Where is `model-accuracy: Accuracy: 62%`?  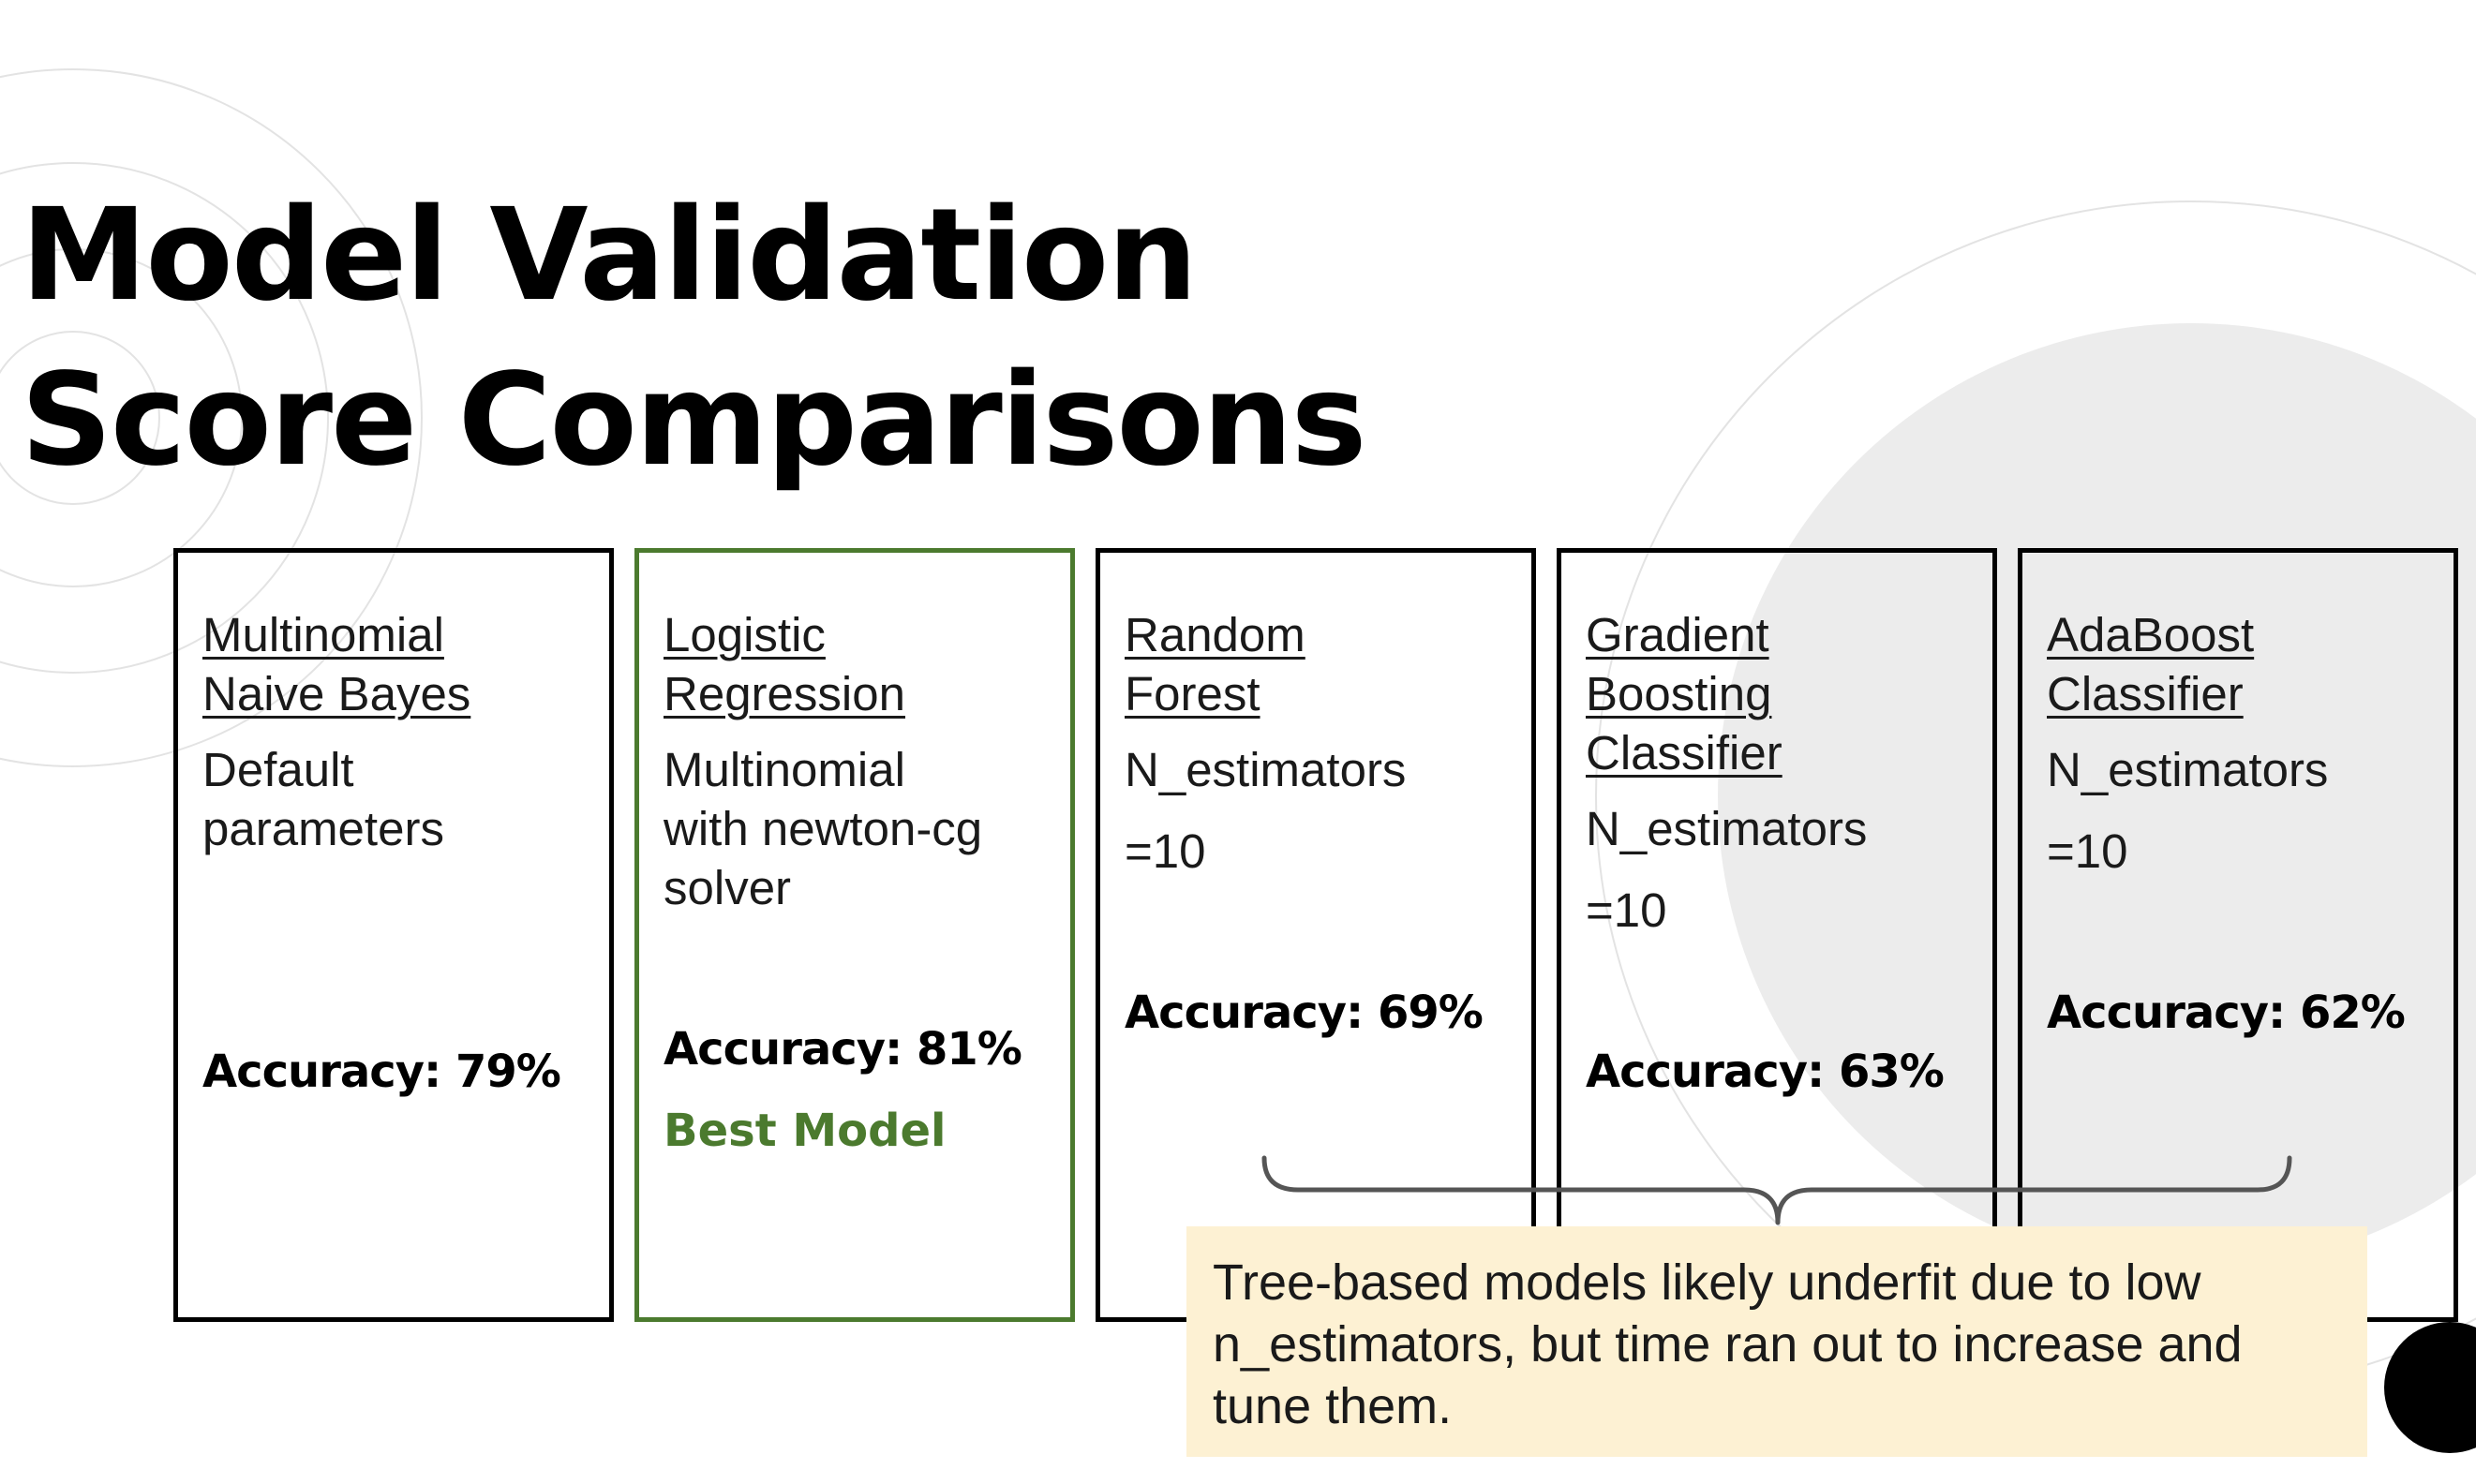
model-accuracy: Accuracy: 62% is located at coordinates (2226, 1013).